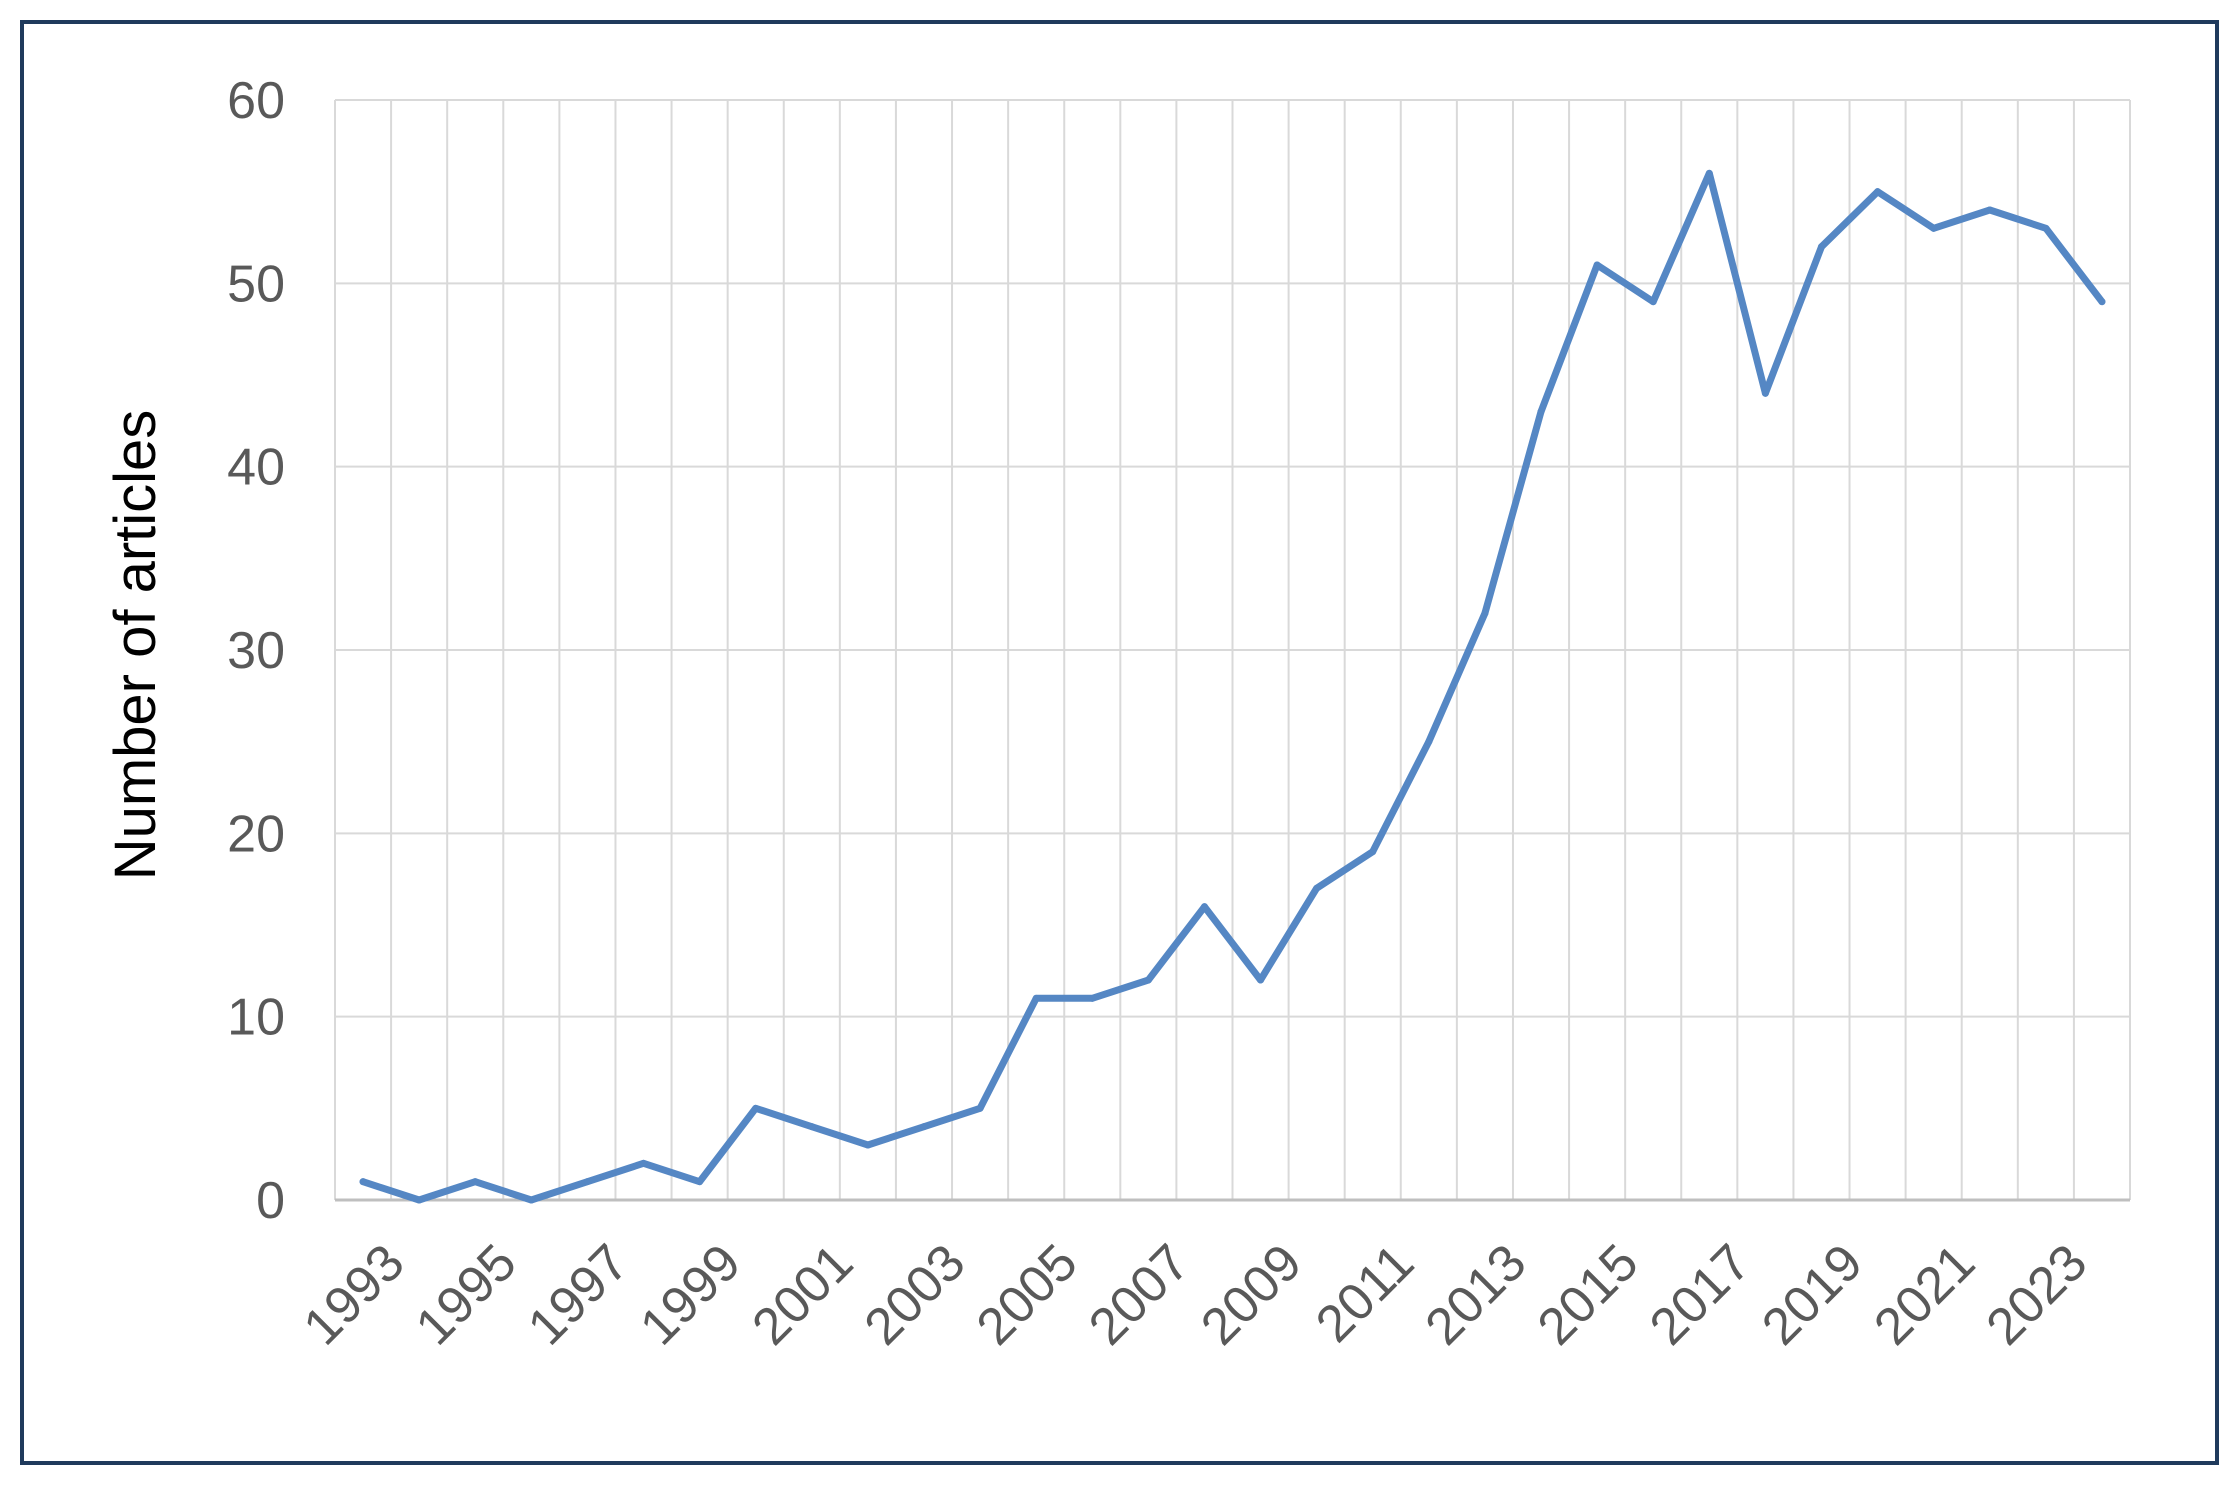 The height and width of the screenshot is (1486, 2239). What do you see at coordinates (256, 284) in the screenshot?
I see `y-tick-label: 50` at bounding box center [256, 284].